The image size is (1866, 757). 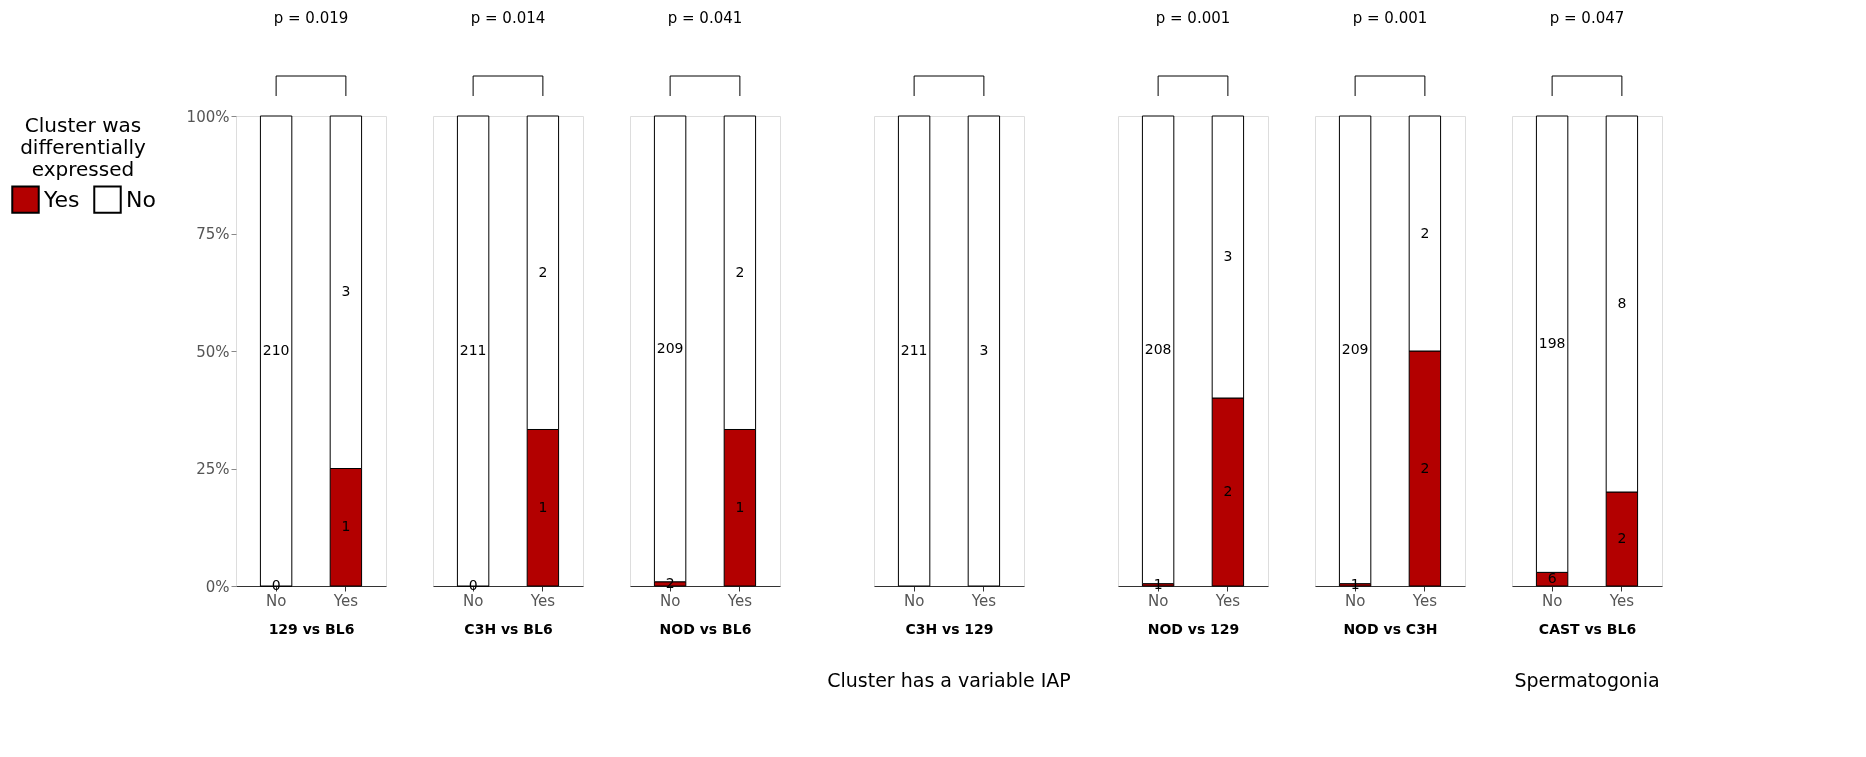 What do you see at coordinates (1587, 628) in the screenshot?
I see `x-axis-title: CAST vs BL6` at bounding box center [1587, 628].